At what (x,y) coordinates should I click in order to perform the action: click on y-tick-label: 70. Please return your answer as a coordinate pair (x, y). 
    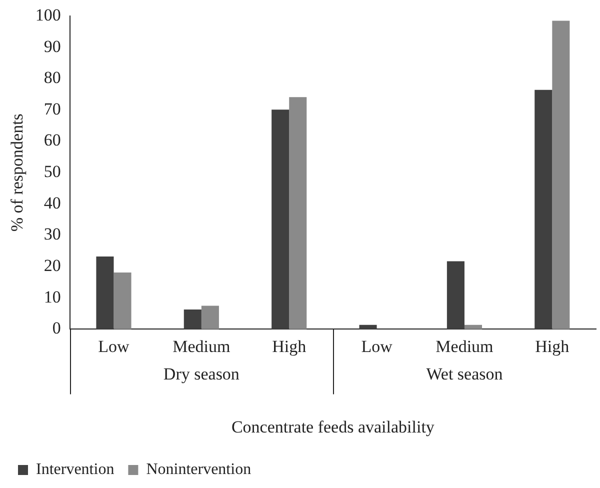
    Looking at the image, I should click on (52, 108).